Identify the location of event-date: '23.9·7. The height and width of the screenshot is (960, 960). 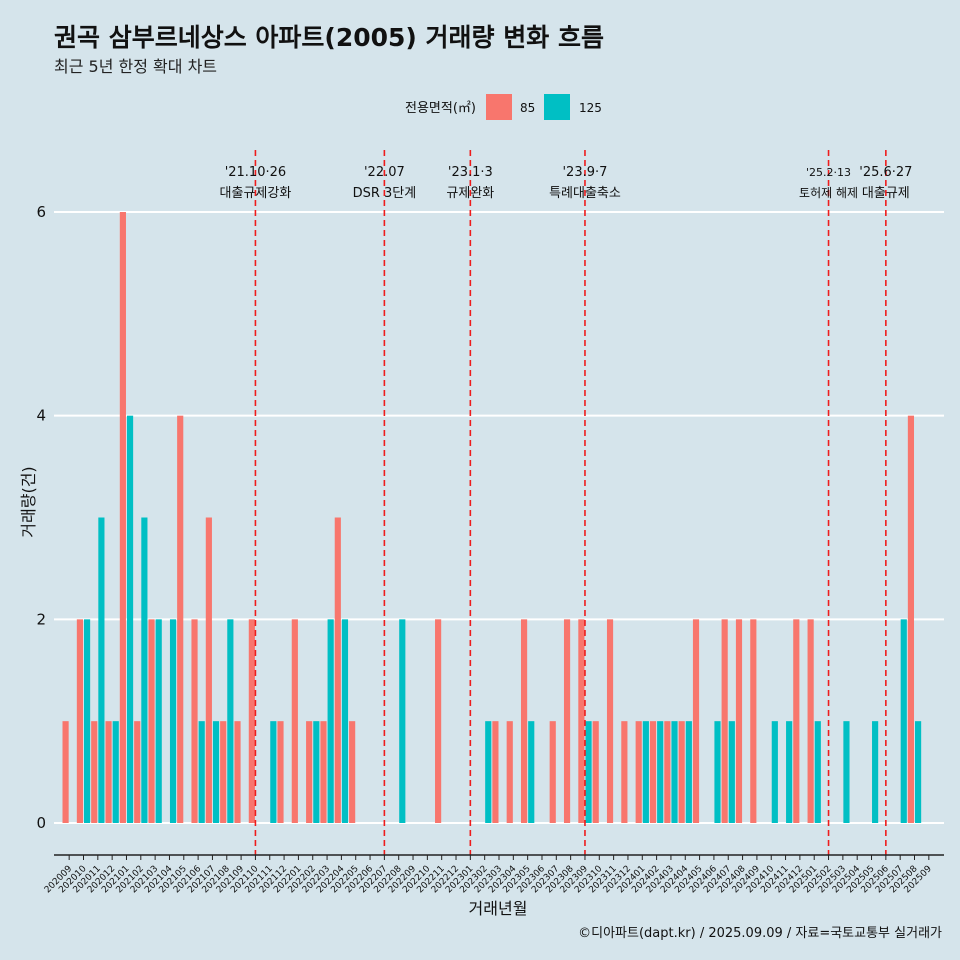
(584, 172).